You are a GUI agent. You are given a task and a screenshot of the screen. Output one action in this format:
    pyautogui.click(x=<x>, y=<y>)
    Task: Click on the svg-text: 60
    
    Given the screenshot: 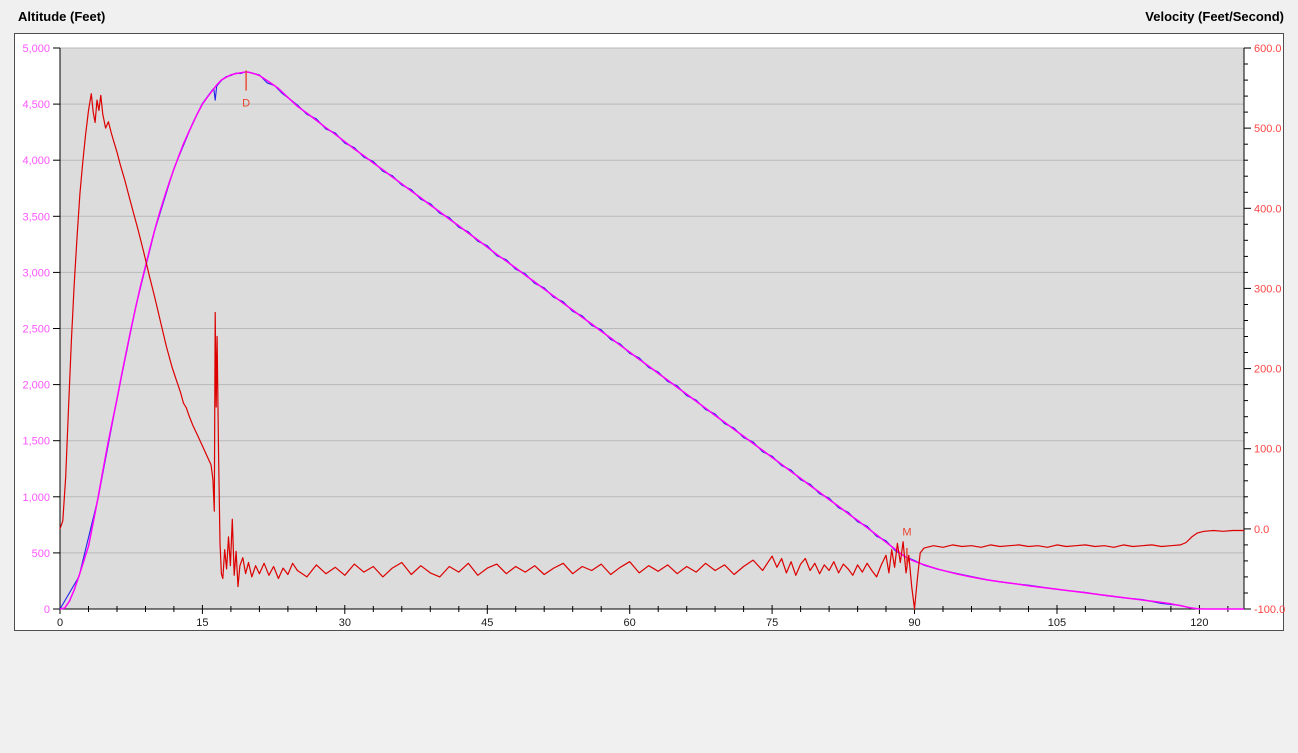 What is the action you would take?
    pyautogui.click(x=630, y=623)
    